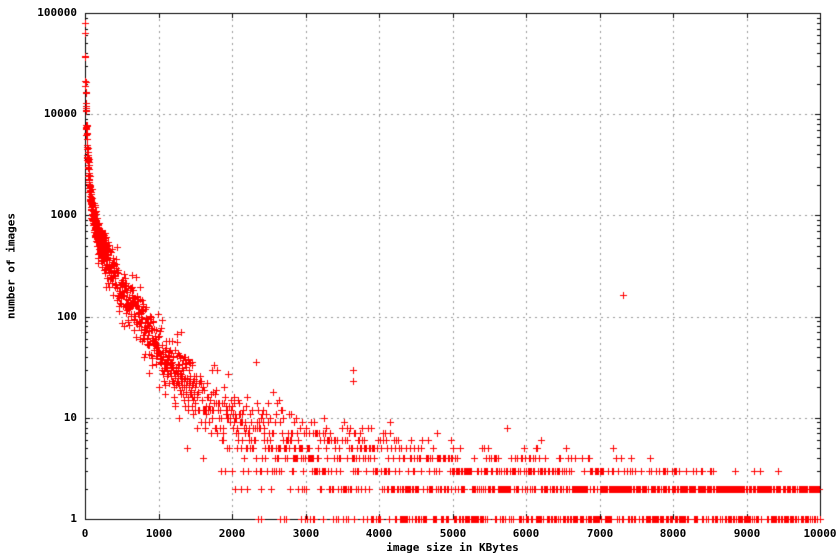 Image resolution: width=840 pixels, height=560 pixels. Describe the element at coordinates (747, 533) in the screenshot. I see `x-tick-label-9000: 9000` at that location.